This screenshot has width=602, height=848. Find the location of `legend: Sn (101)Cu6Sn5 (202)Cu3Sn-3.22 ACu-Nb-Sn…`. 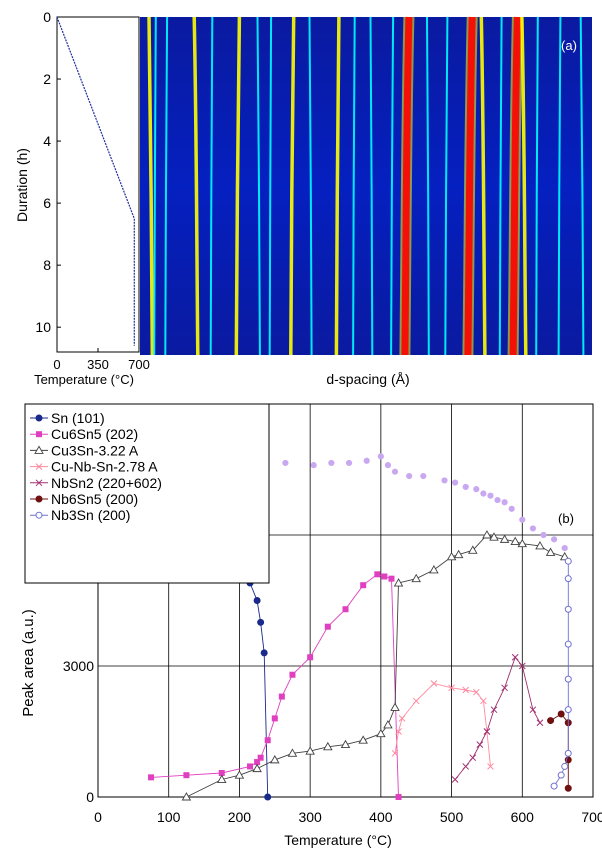

legend: Sn (101)Cu6Sn5 (202)Cu3Sn-3.22 ACu-Nb-Sn… is located at coordinates (147, 493).